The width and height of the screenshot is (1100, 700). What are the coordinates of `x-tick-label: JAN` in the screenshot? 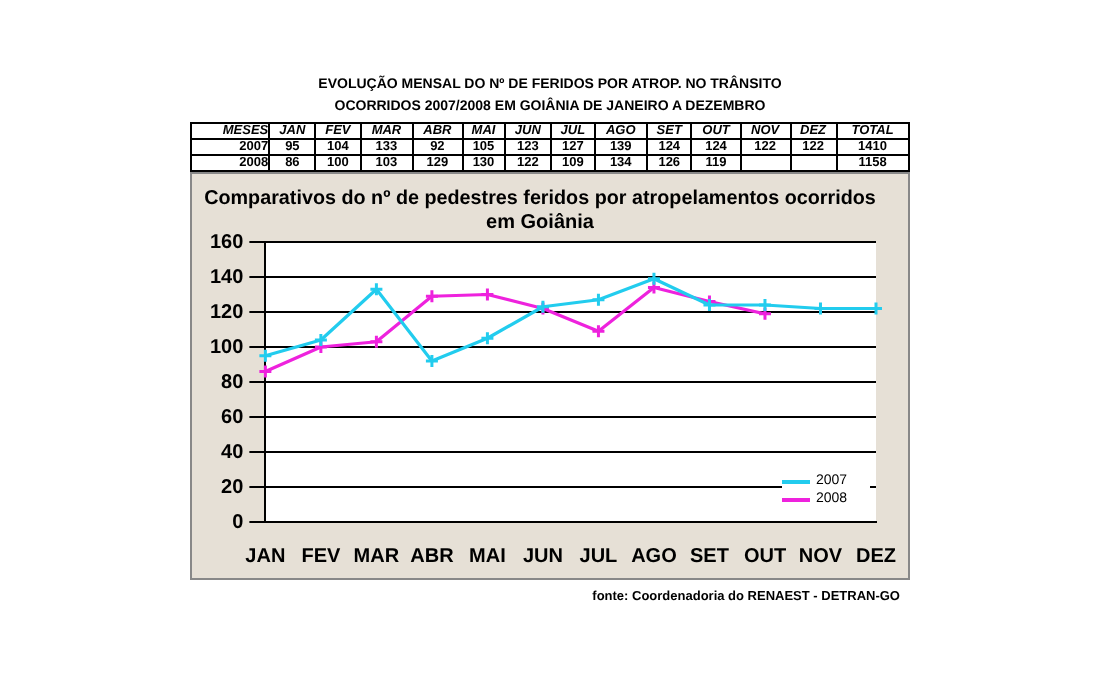 It's located at (265, 556).